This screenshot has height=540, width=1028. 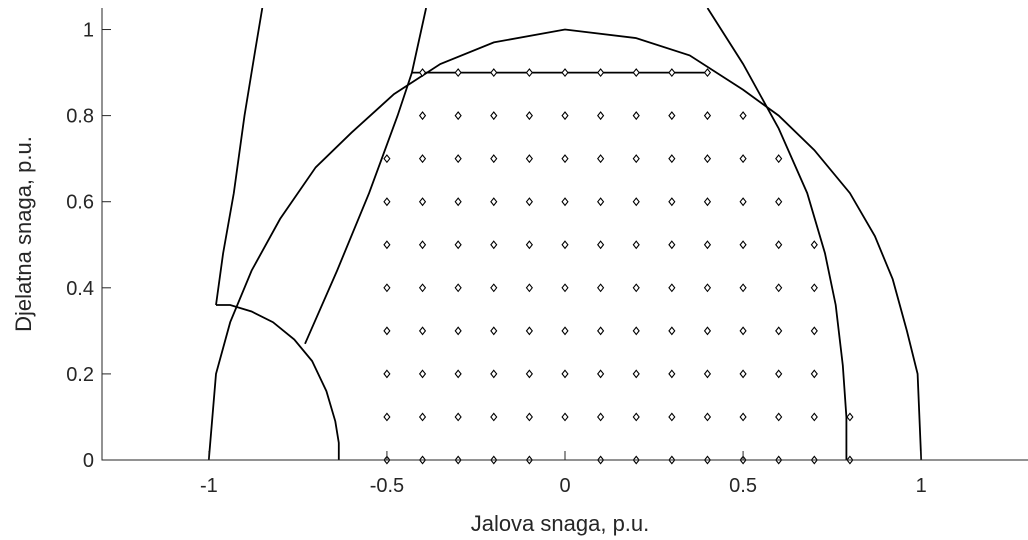 What do you see at coordinates (80, 203) in the screenshot?
I see `y-tick-label: 0.6` at bounding box center [80, 203].